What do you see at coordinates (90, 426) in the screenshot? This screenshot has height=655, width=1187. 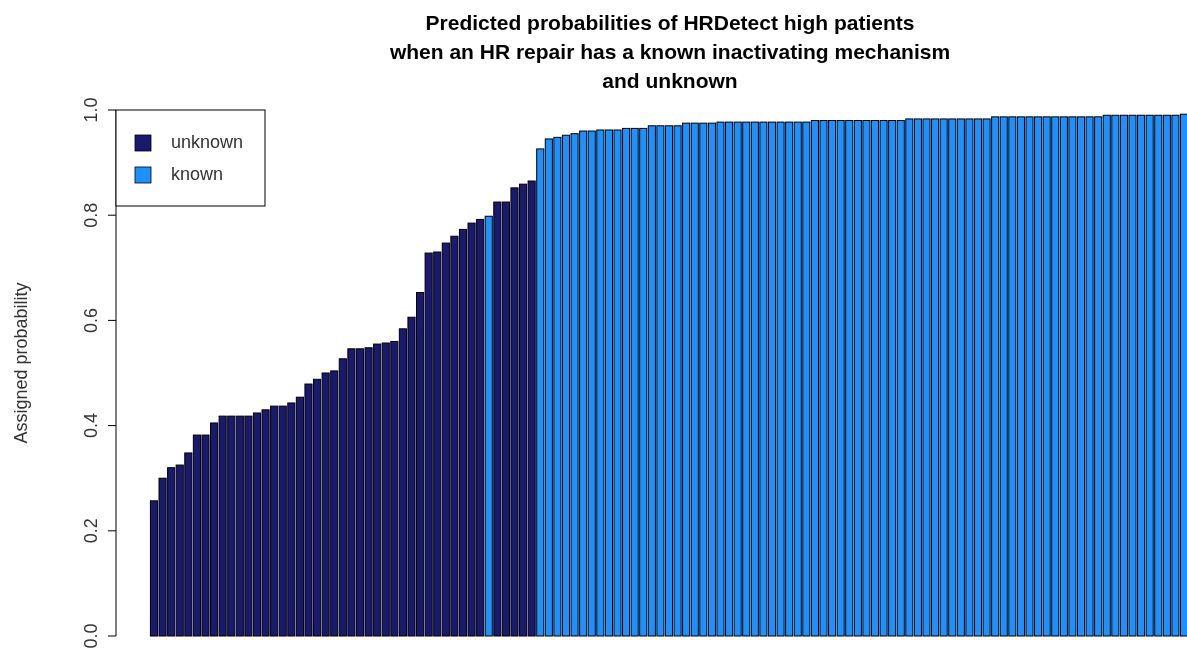 I see `y-tick-label: 0.4` at bounding box center [90, 426].